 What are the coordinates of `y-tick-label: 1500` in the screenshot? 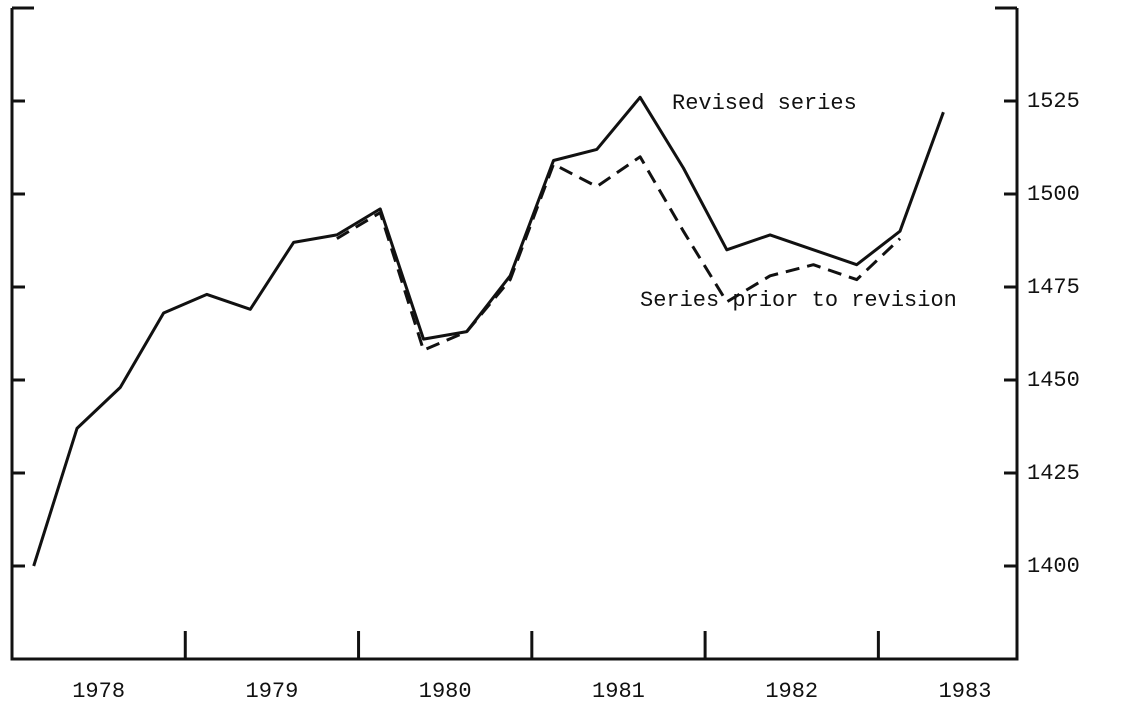 It's located at (1053, 194).